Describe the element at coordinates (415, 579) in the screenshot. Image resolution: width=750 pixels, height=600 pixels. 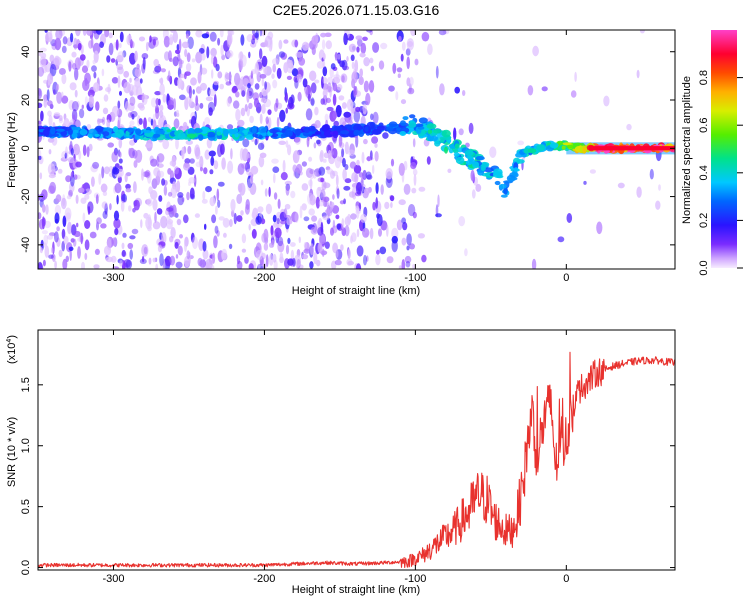
I see `x-tick-label: -100` at that location.